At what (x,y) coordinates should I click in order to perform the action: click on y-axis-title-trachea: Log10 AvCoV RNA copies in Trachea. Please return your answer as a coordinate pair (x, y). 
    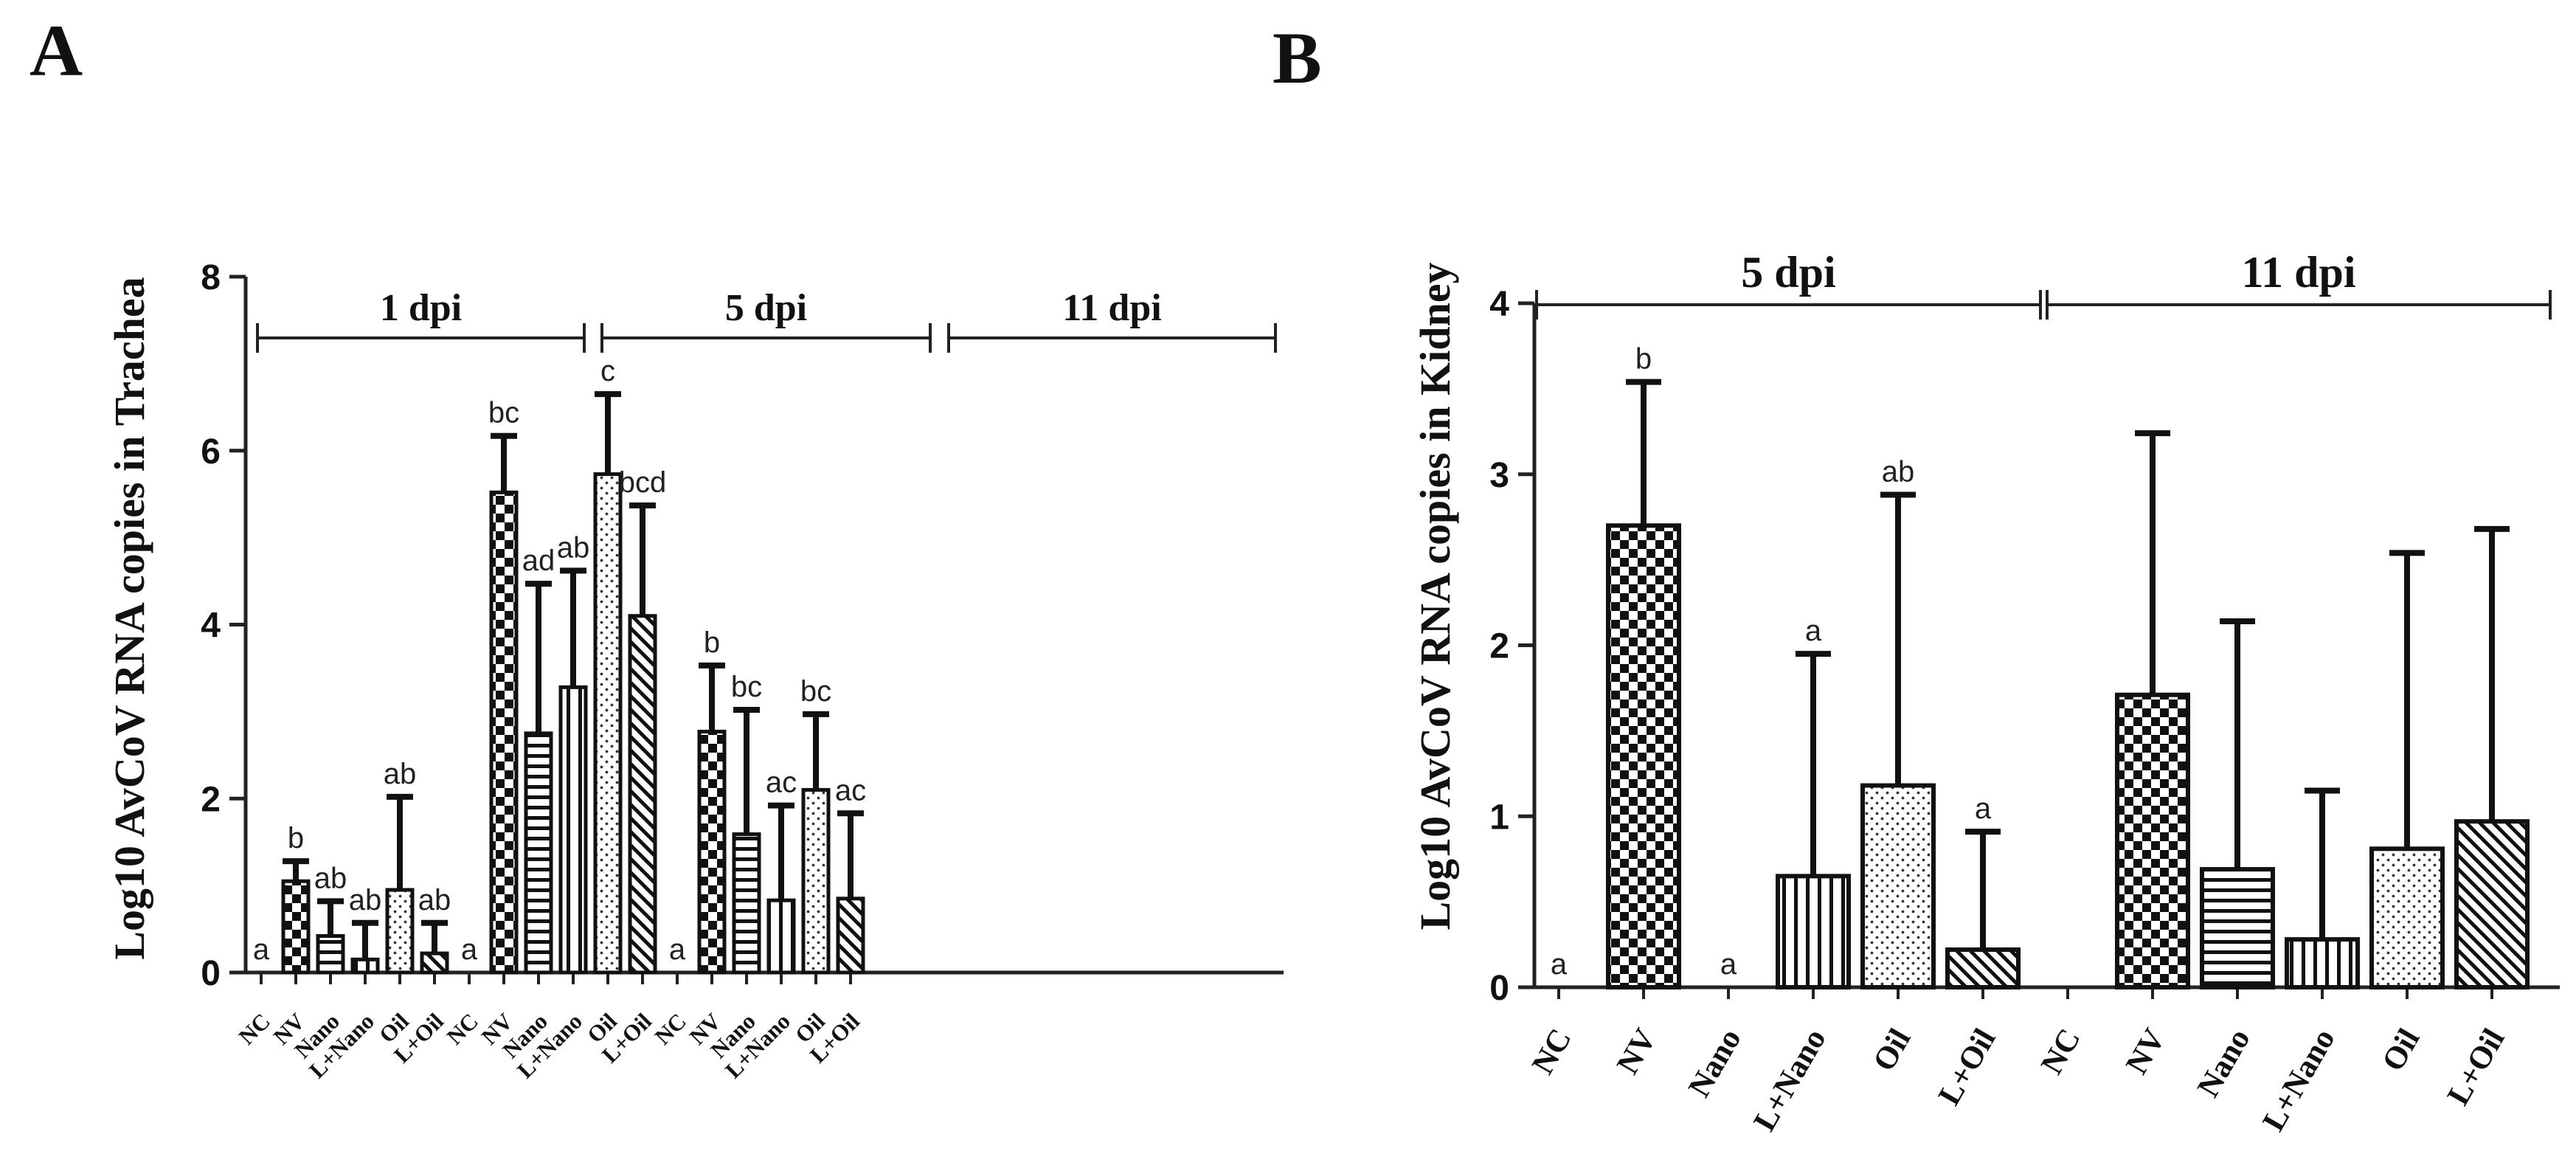
    Looking at the image, I should click on (129, 618).